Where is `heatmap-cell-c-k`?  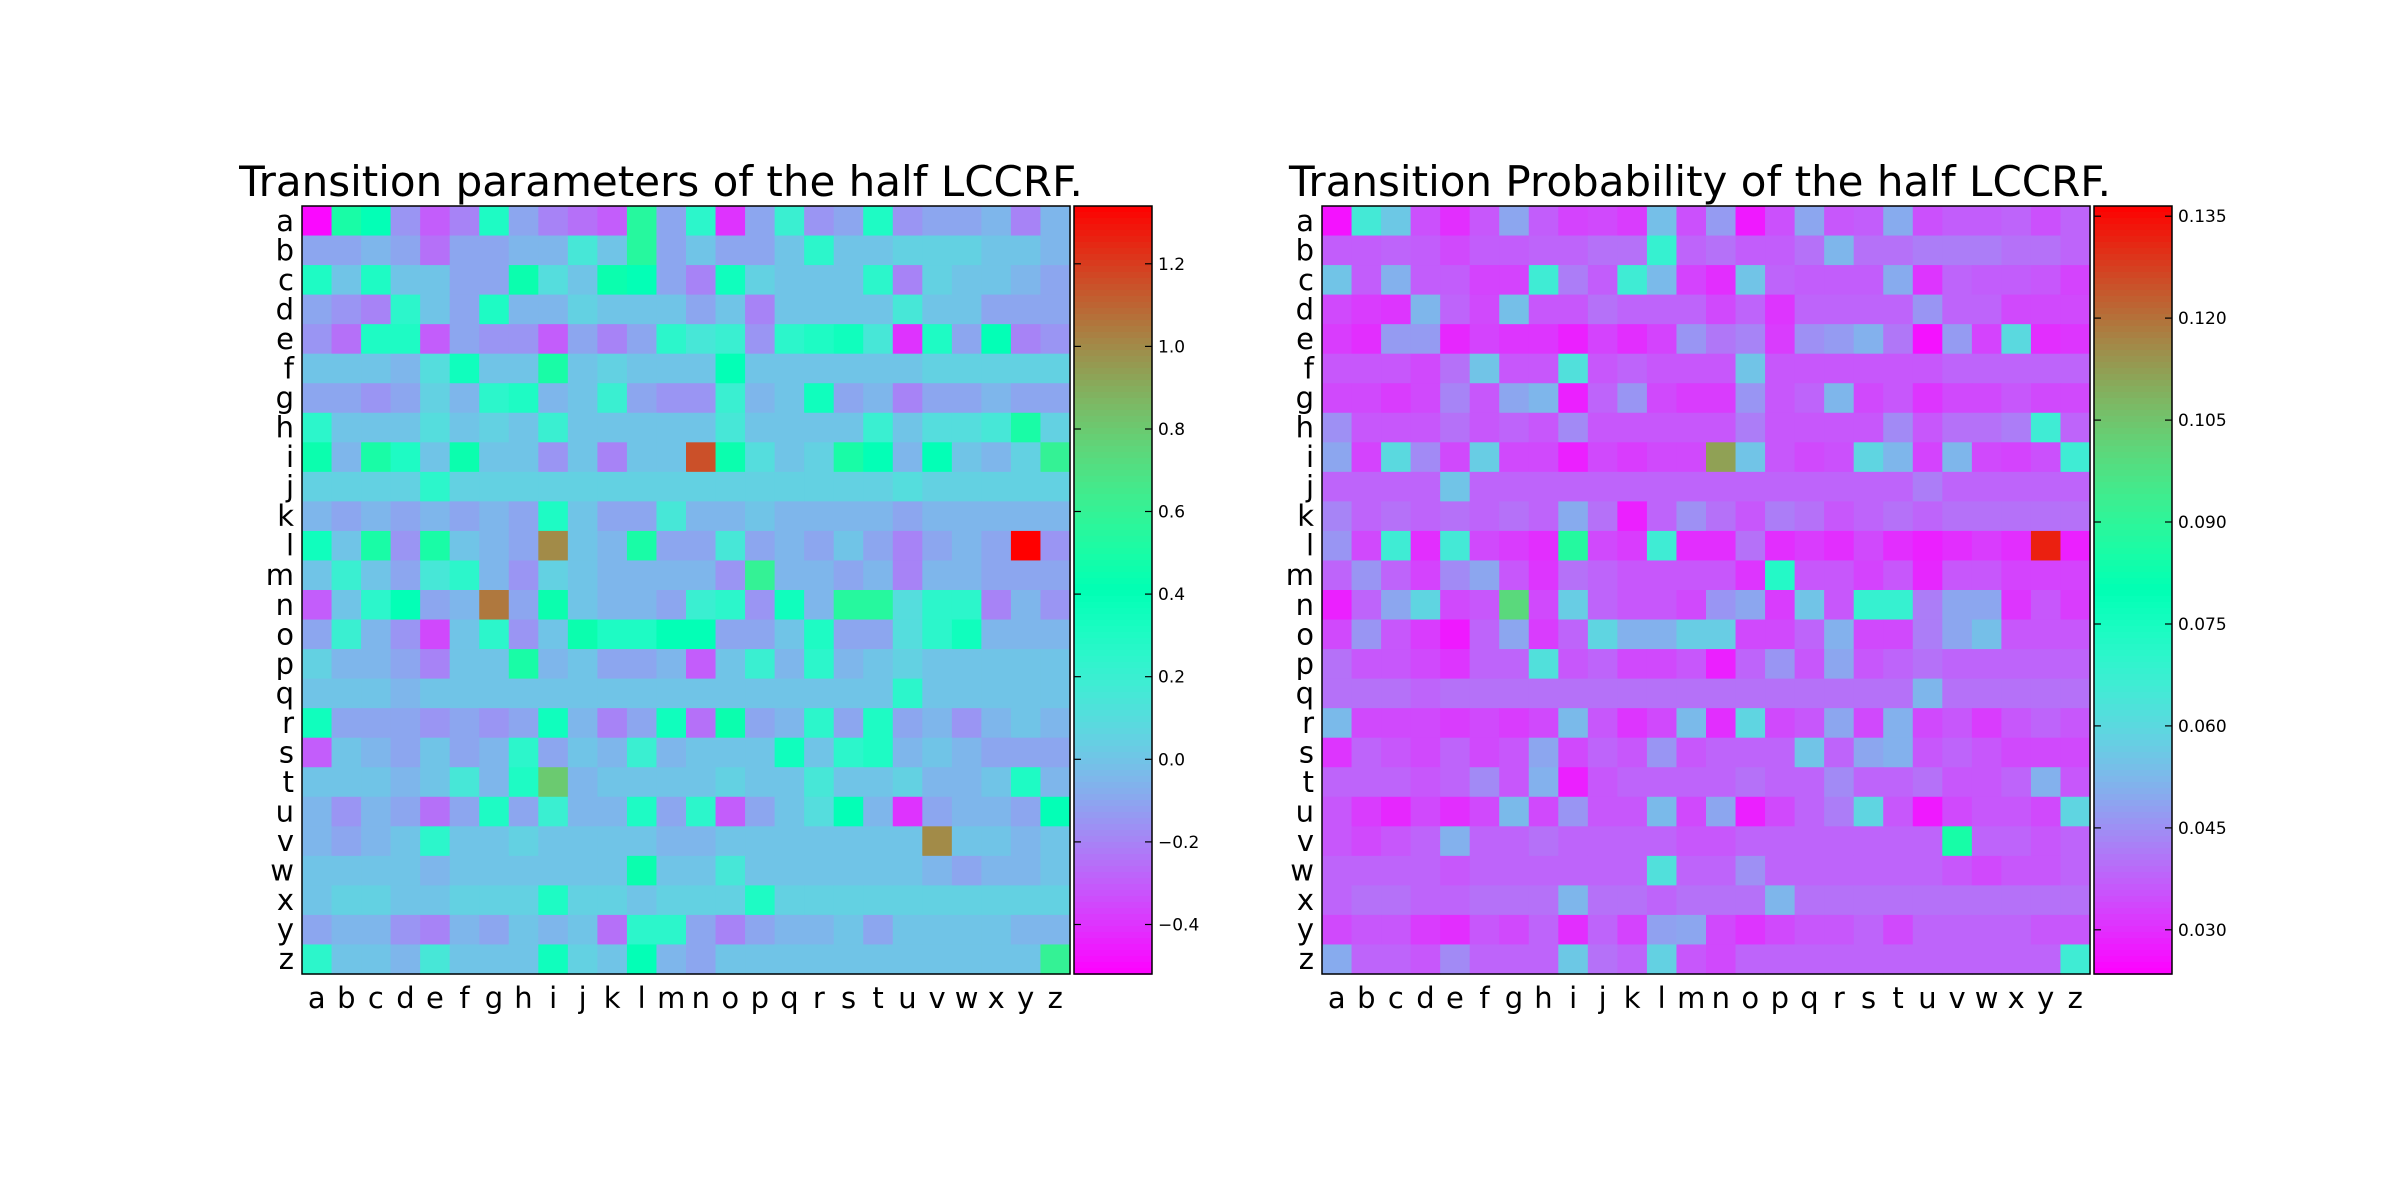 heatmap-cell-c-k is located at coordinates (1632, 280).